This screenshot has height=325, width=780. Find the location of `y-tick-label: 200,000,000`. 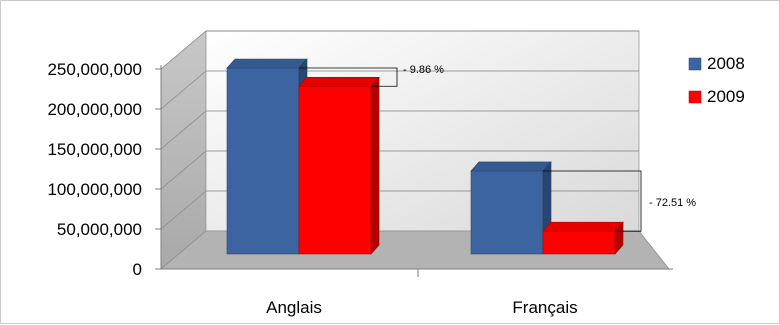

y-tick-label: 200,000,000 is located at coordinates (94, 109).